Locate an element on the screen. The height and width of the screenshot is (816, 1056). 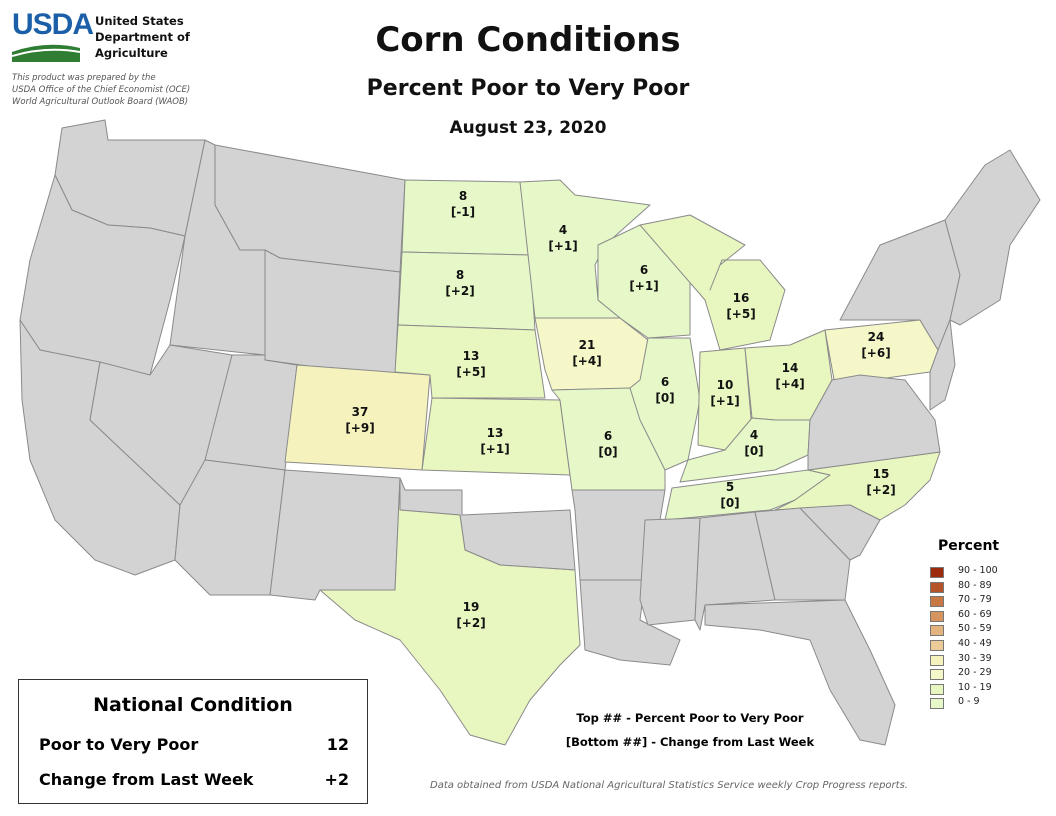
label-ks: 13 [+1] is located at coordinates (495, 441).